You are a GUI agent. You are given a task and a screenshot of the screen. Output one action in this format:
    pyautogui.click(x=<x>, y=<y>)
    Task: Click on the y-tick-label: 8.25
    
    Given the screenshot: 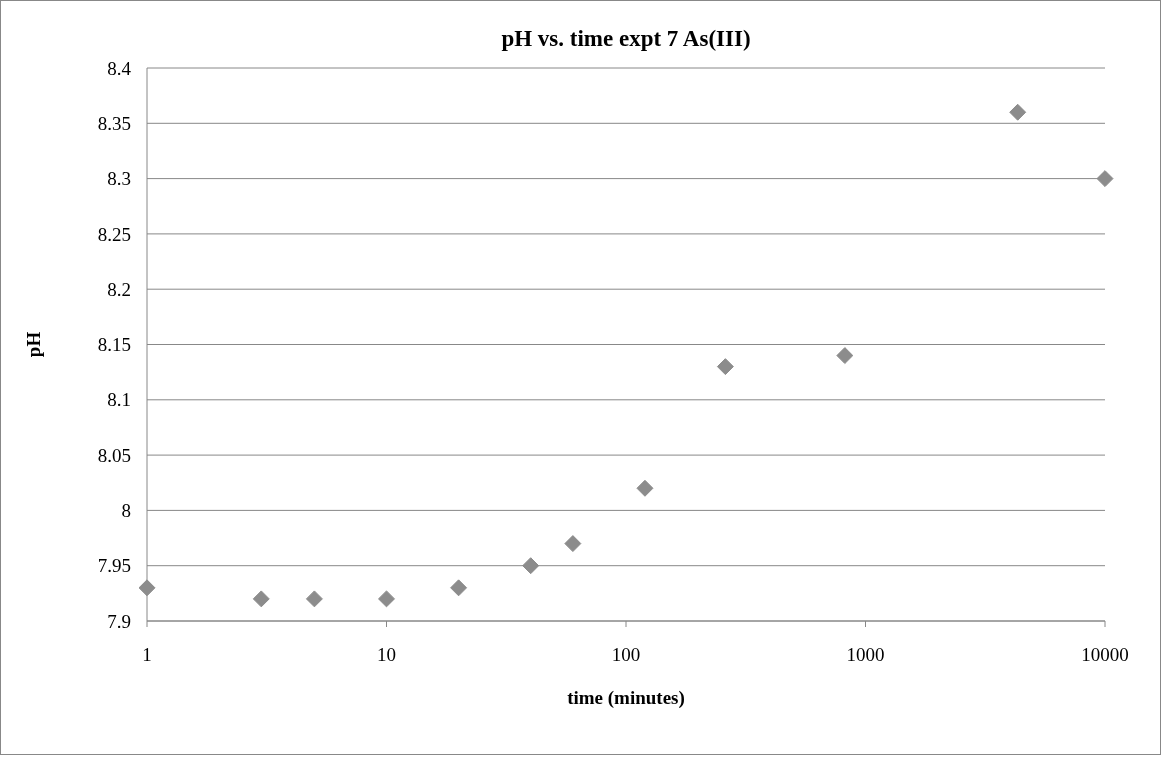 What is the action you would take?
    pyautogui.click(x=114, y=234)
    